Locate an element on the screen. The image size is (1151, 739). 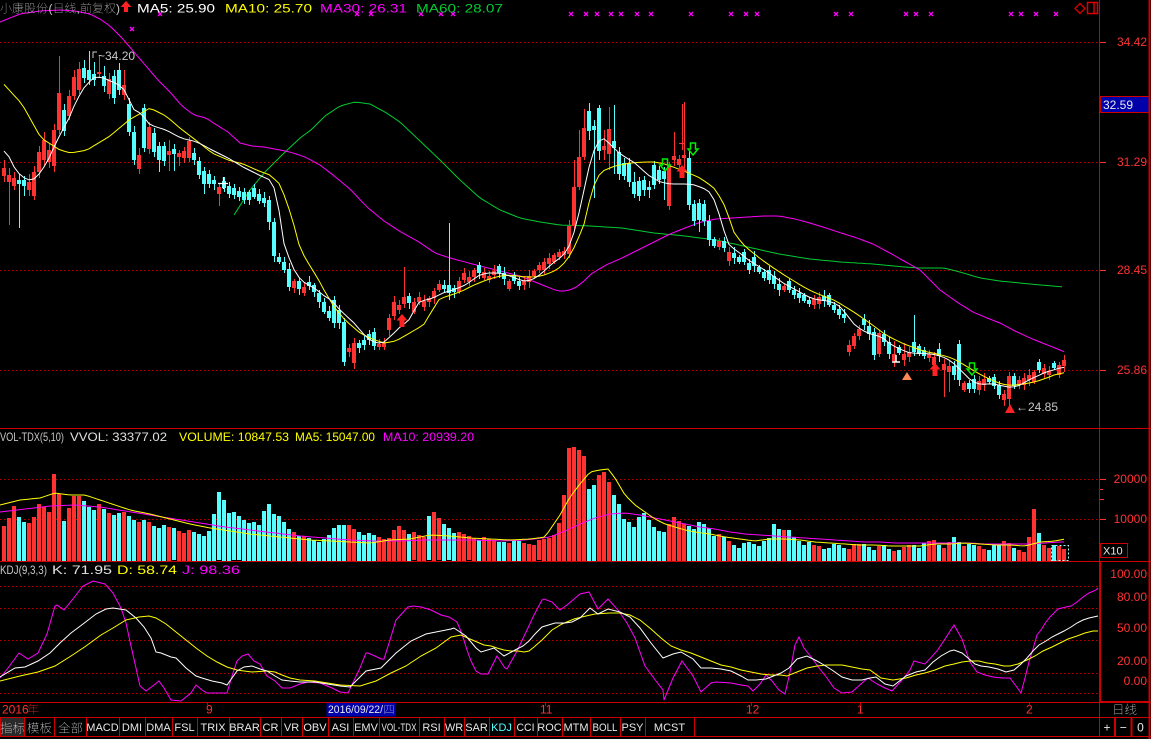
svg-text: ~34.20 is located at coordinates (116, 56).